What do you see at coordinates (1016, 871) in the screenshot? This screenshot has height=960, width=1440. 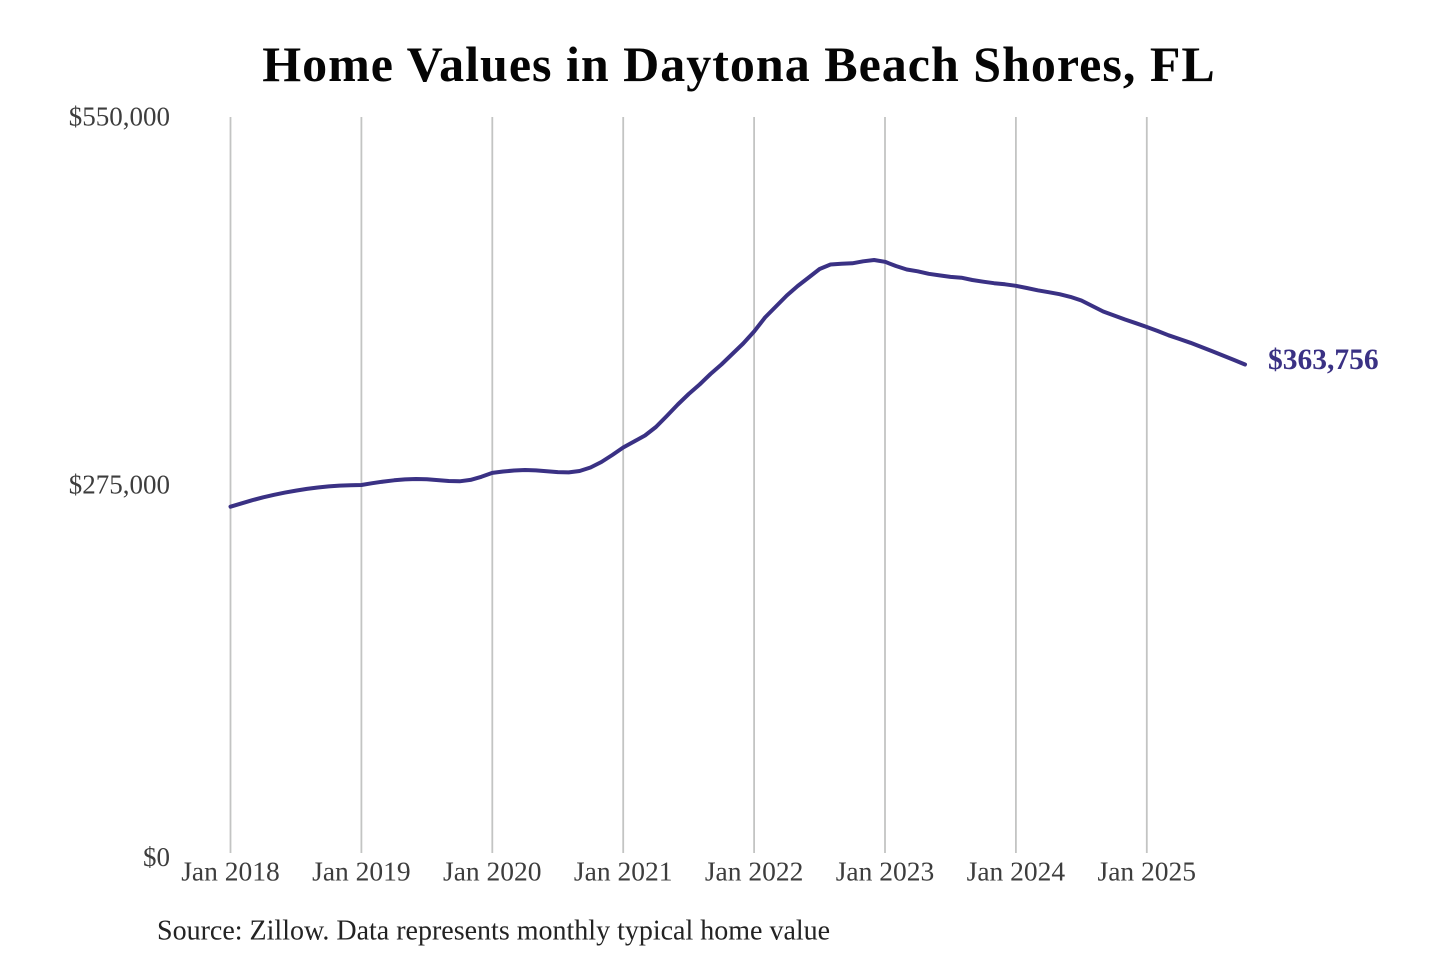 I see `svg-text: Jan 2024` at bounding box center [1016, 871].